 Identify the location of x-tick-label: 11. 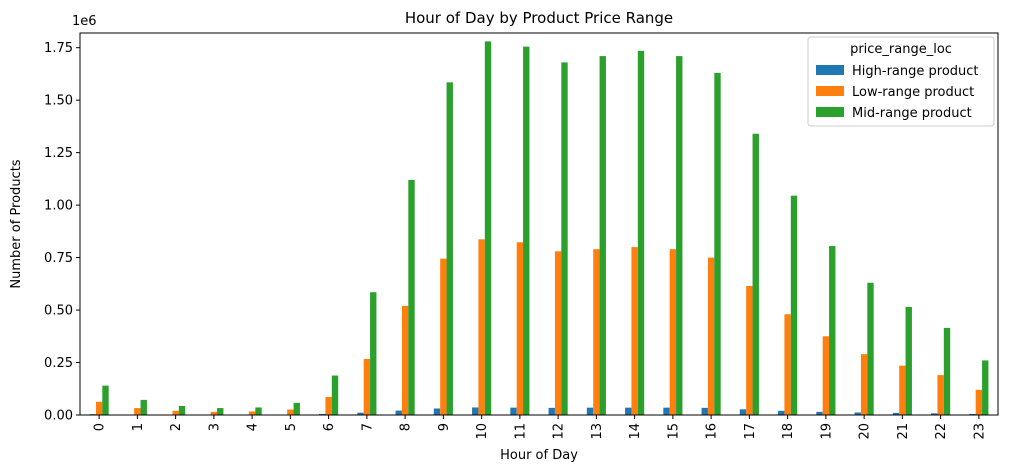
(520, 431).